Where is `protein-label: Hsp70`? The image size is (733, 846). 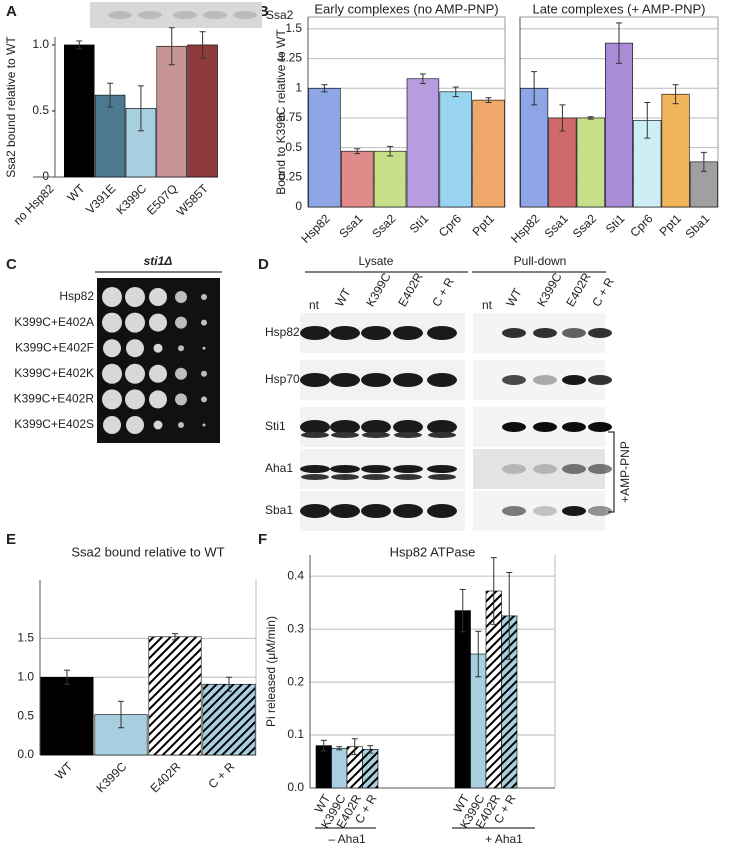
protein-label: Hsp70 is located at coordinates (282, 379).